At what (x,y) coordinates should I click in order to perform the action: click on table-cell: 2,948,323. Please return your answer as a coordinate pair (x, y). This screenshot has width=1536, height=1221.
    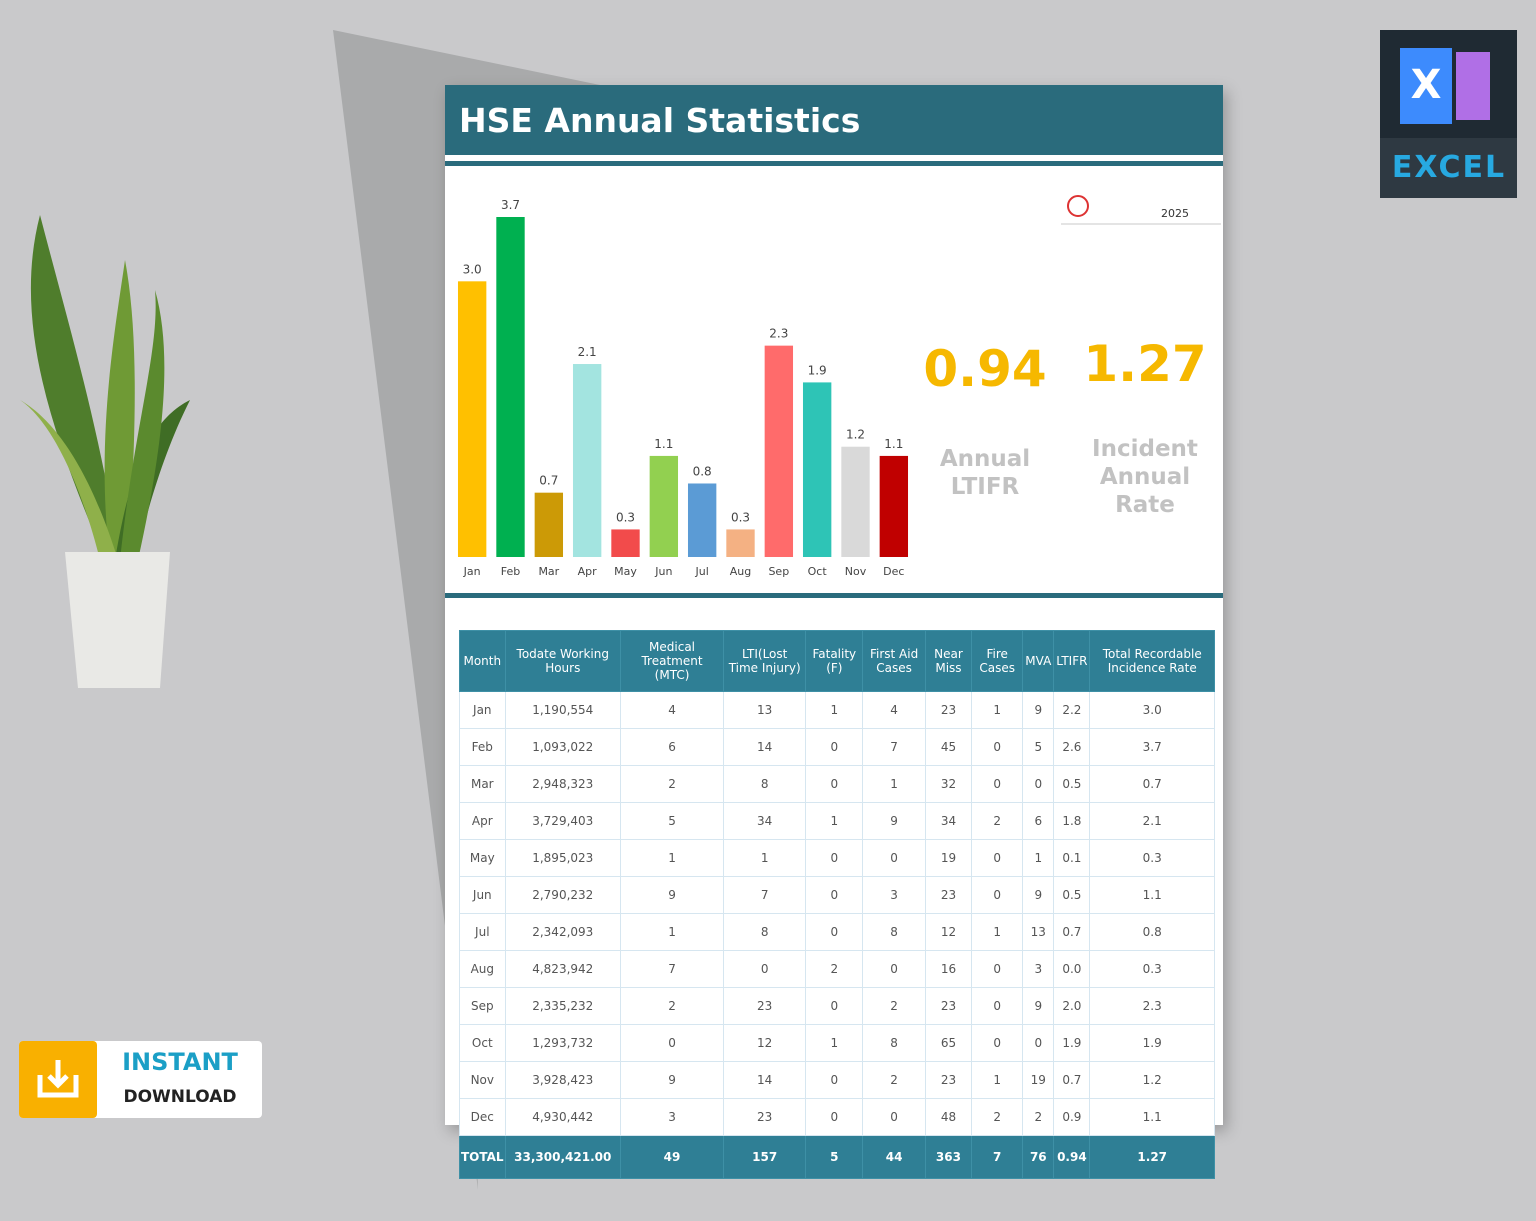
    Looking at the image, I should click on (562, 784).